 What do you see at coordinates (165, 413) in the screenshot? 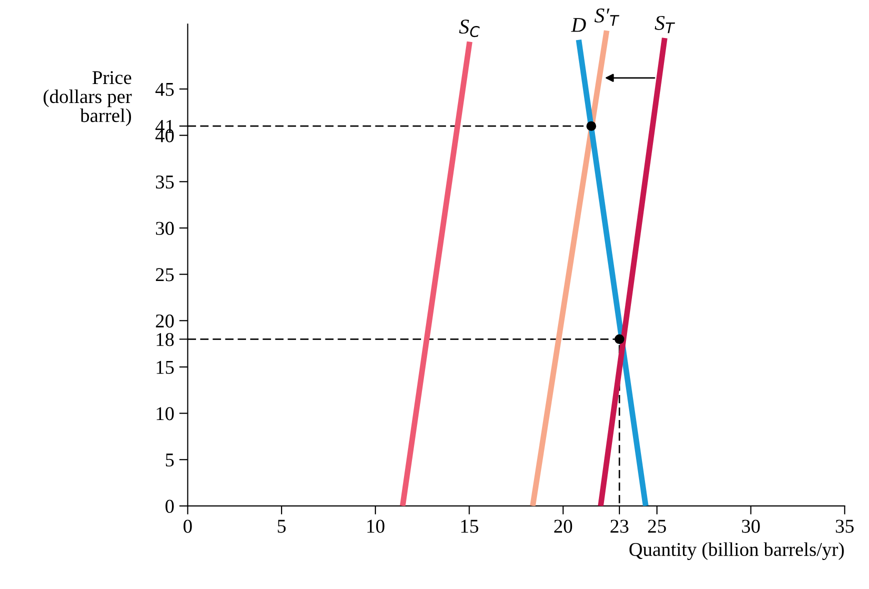
I see `y-tick-label: 10` at bounding box center [165, 413].